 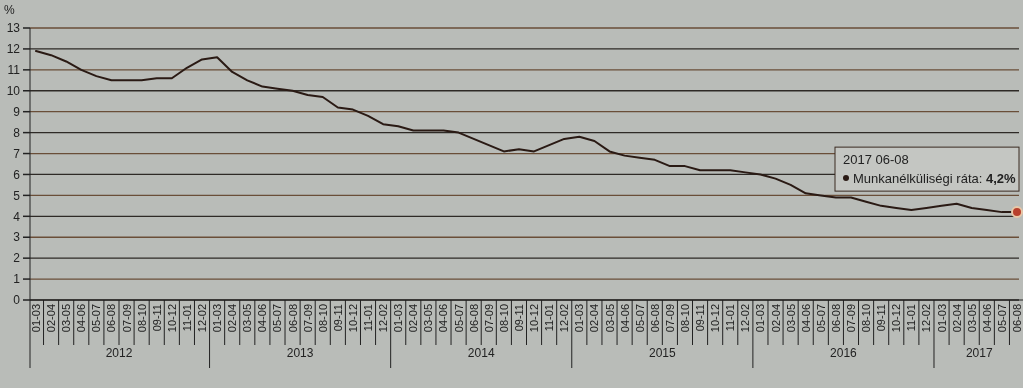 What do you see at coordinates (1001, 179) in the screenshot?
I see `data-label: 4,2%` at bounding box center [1001, 179].